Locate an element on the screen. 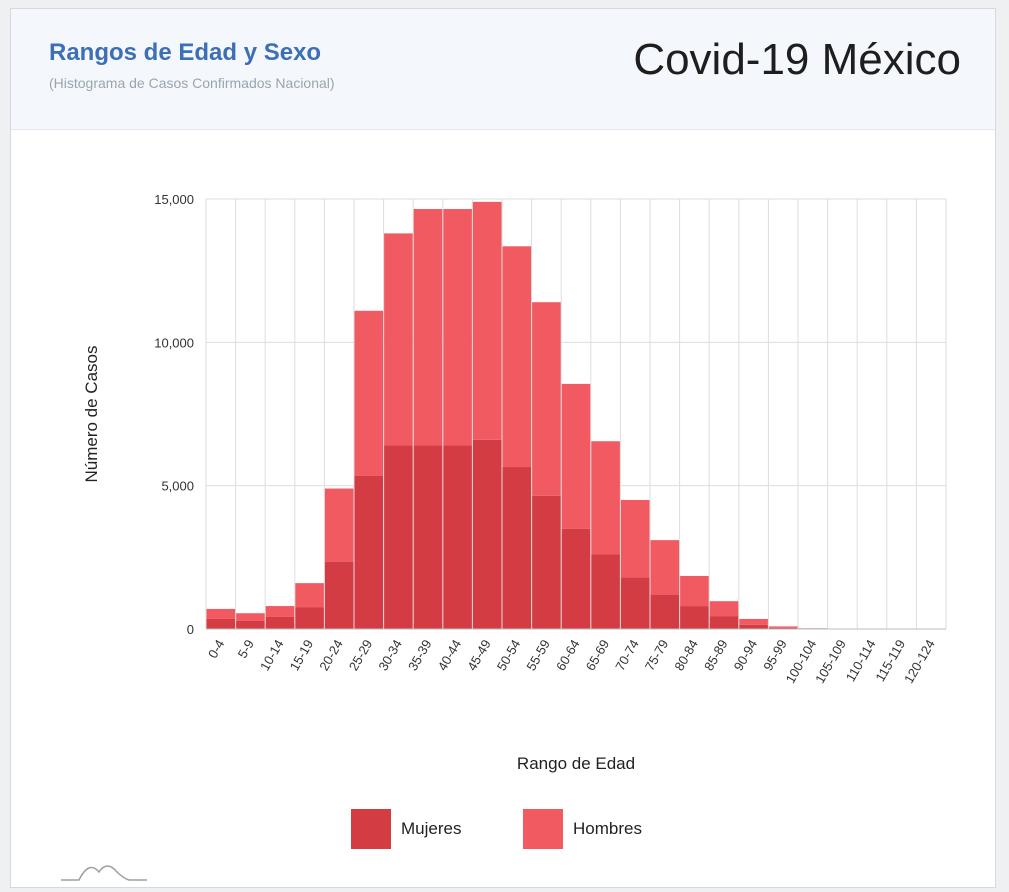 The width and height of the screenshot is (1009, 892). x-tick-label: 15-19 is located at coordinates (302, 655).